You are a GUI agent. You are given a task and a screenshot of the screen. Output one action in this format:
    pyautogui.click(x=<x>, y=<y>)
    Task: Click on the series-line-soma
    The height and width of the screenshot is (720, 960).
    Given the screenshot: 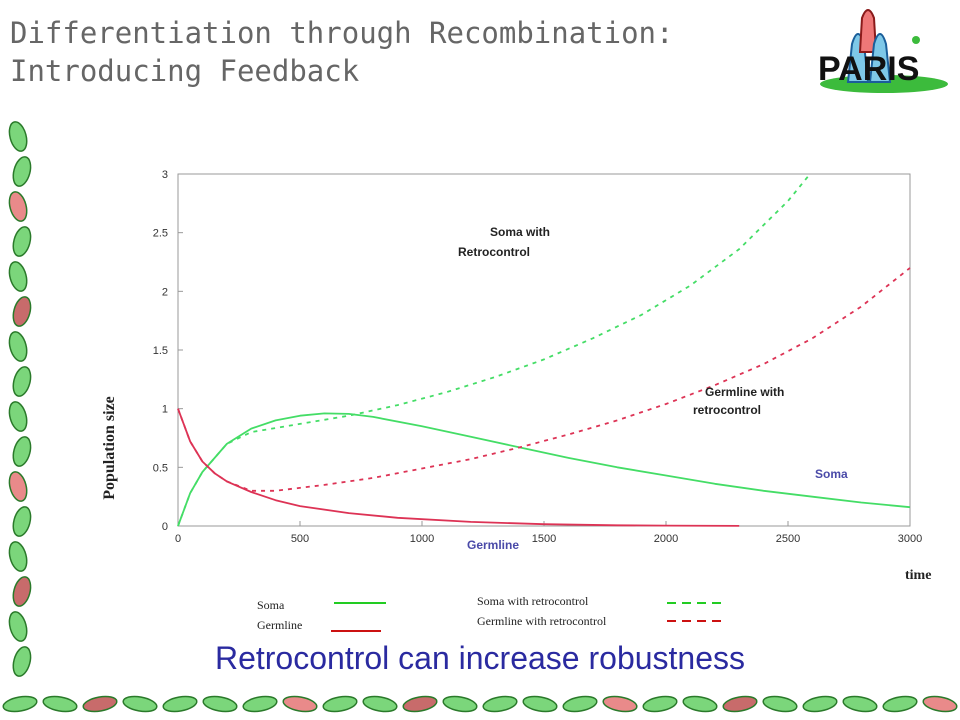 What is the action you would take?
    pyautogui.click(x=544, y=469)
    